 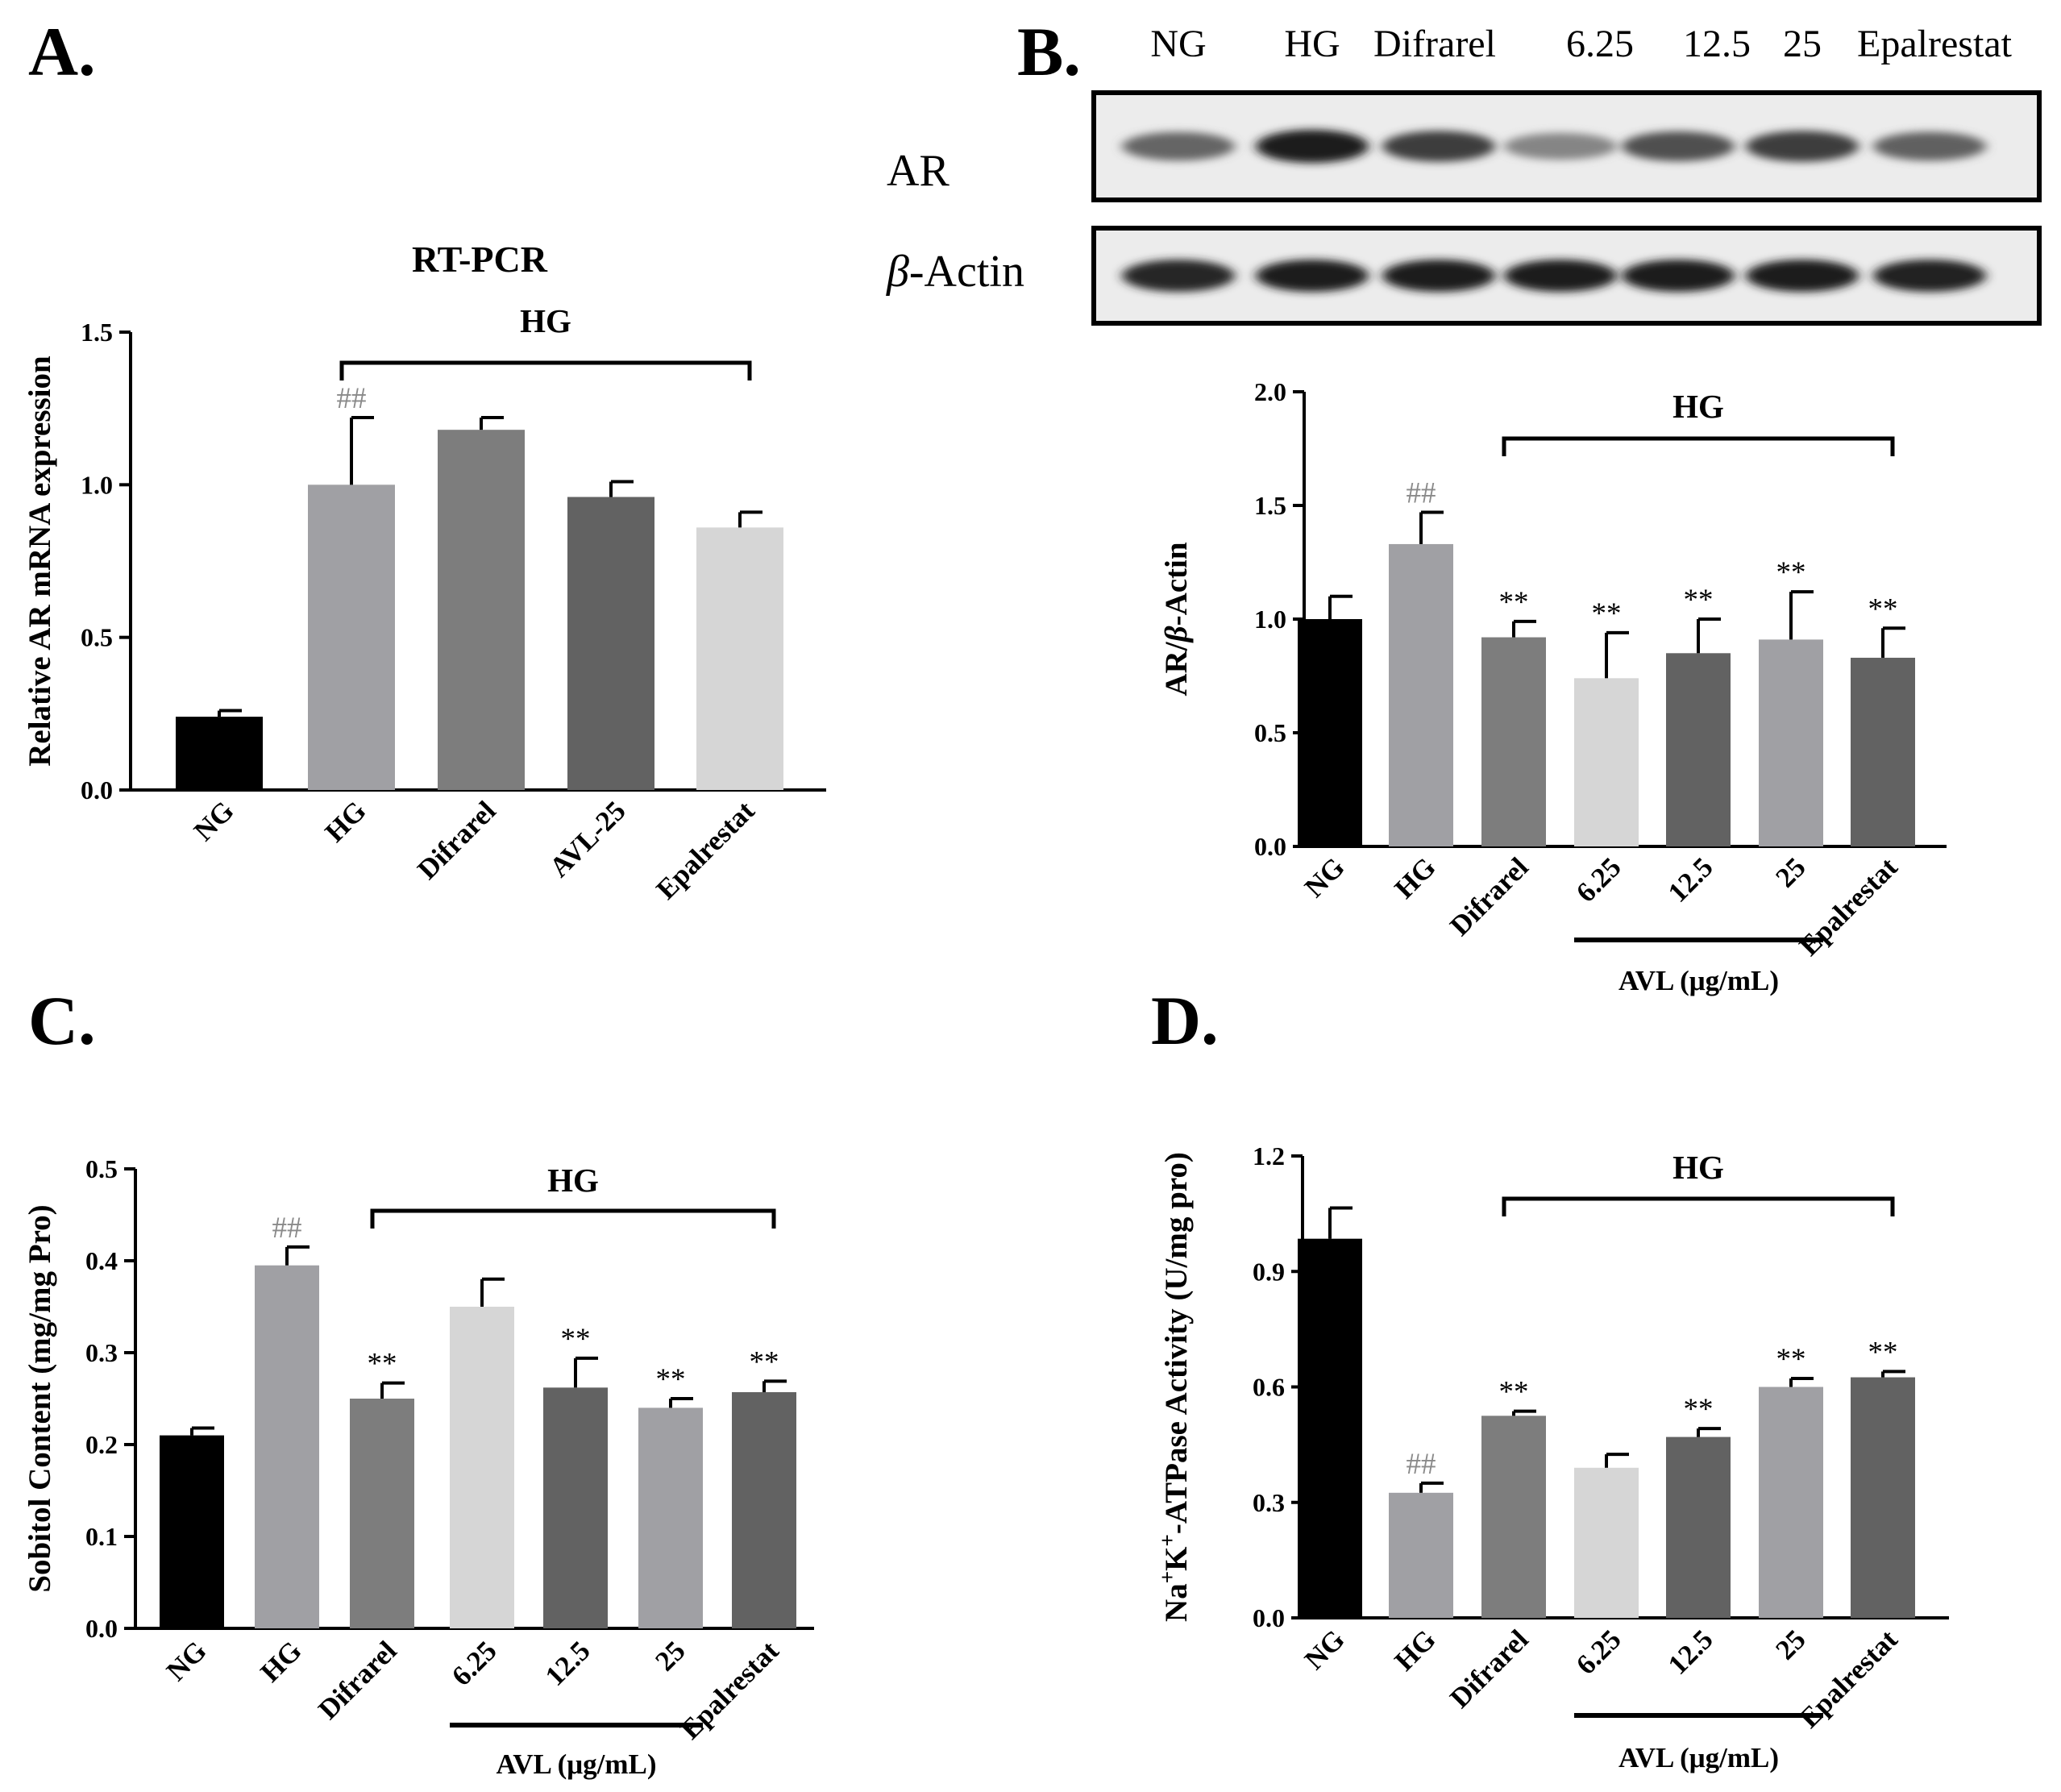 I want to click on blot-row-label-greek: β, so click(x=897, y=272).